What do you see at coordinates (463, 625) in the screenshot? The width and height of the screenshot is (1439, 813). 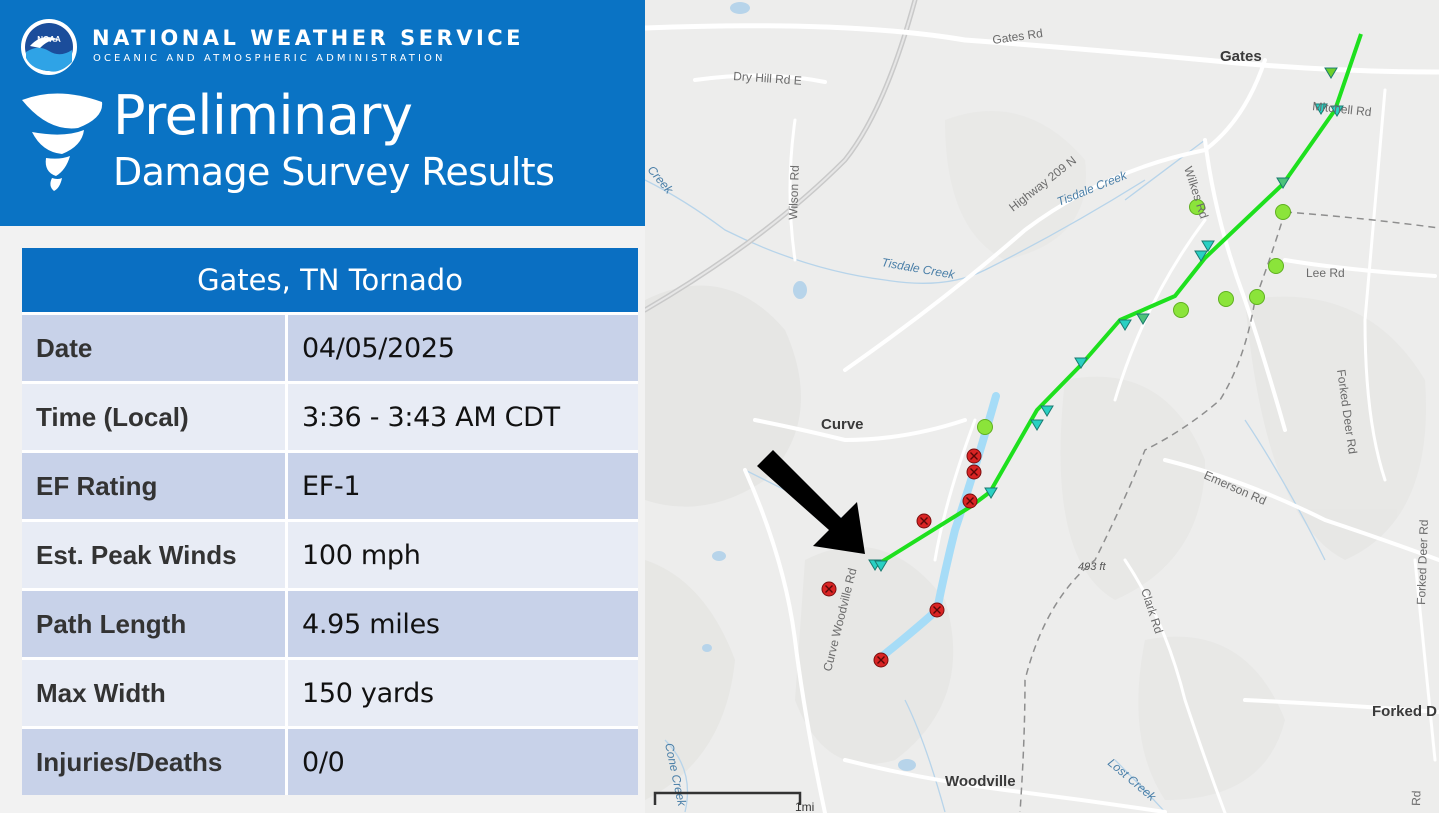 I see `row-value: 4.95 miles` at bounding box center [463, 625].